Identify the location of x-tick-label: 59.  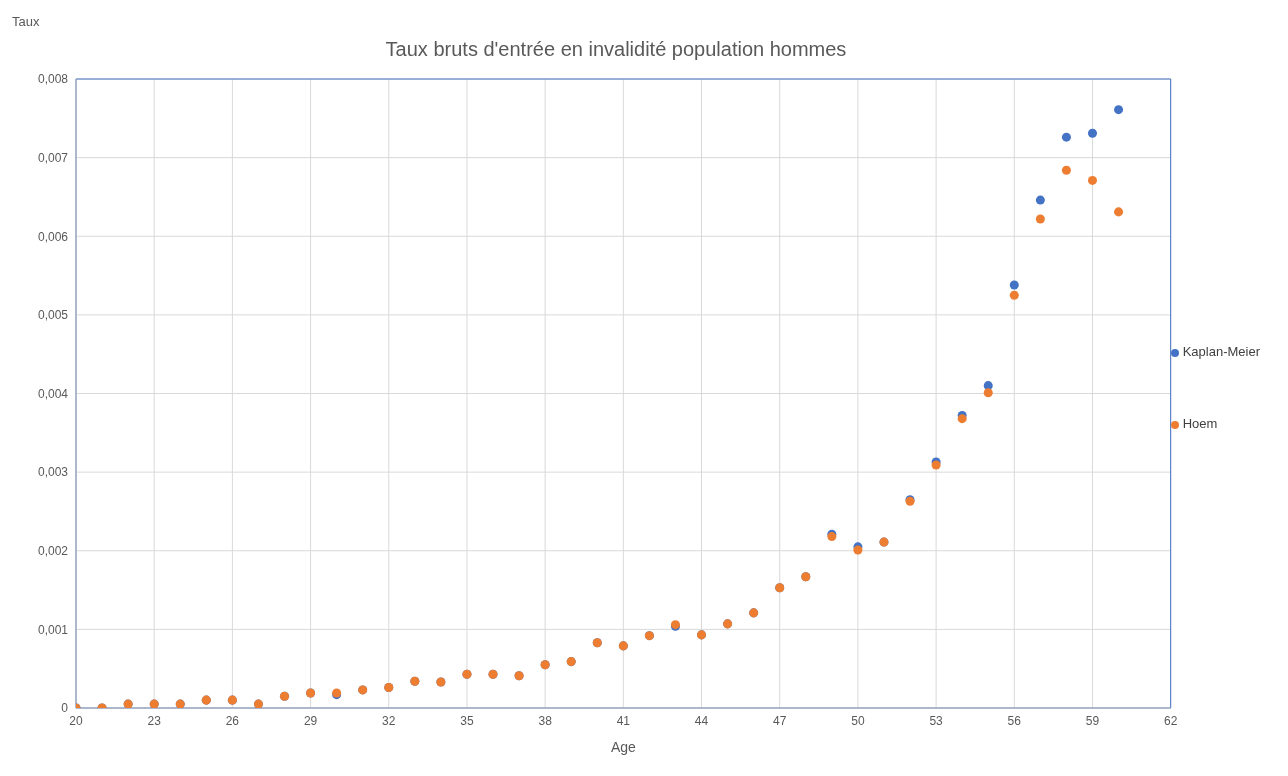
(1092, 720).